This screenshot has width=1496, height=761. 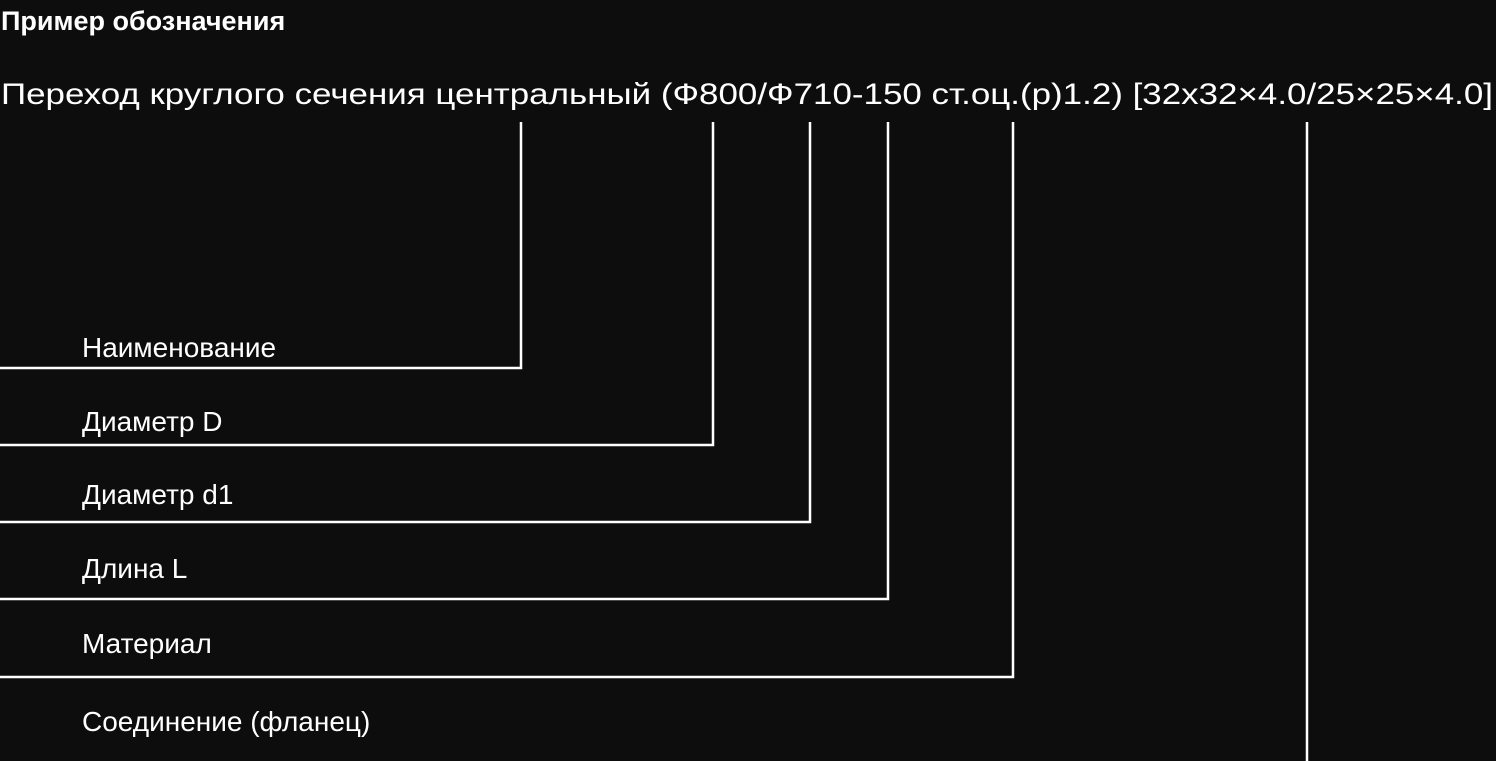 What do you see at coordinates (152, 421) in the screenshot?
I see `label-diameter-d: Диаметр D` at bounding box center [152, 421].